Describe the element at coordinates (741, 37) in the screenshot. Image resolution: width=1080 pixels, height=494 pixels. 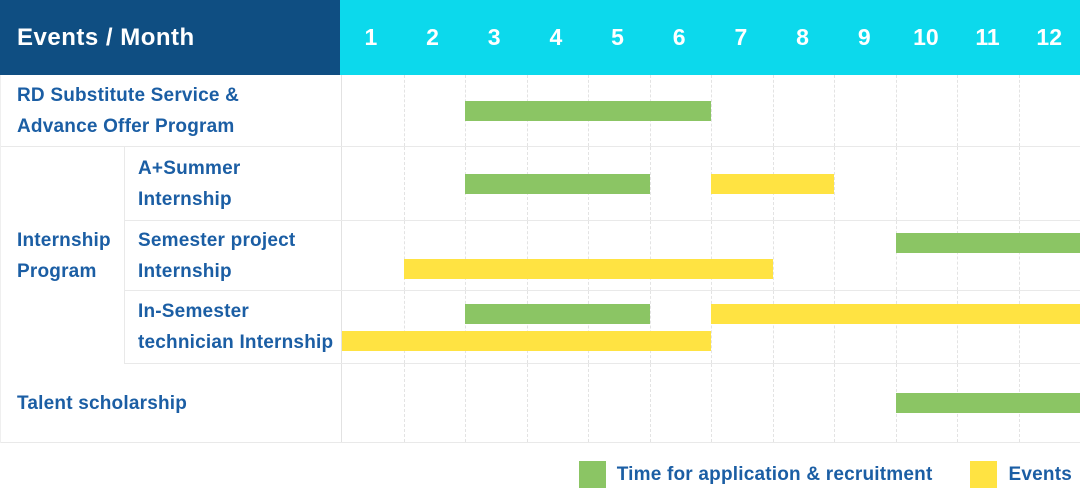
I see `month-header-cell: 7` at that location.